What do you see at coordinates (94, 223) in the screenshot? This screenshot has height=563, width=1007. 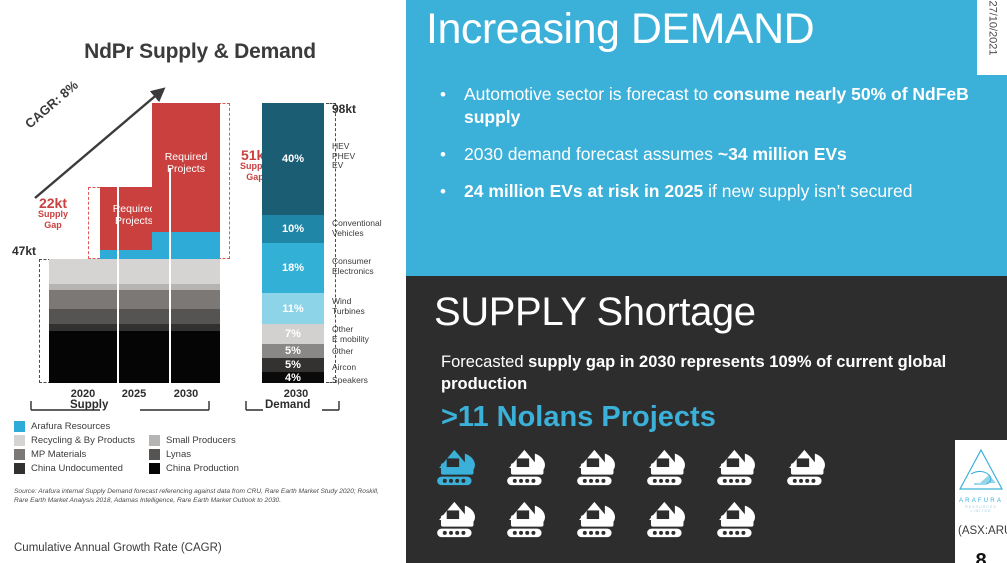 I see `gap-bracket-2025` at bounding box center [94, 223].